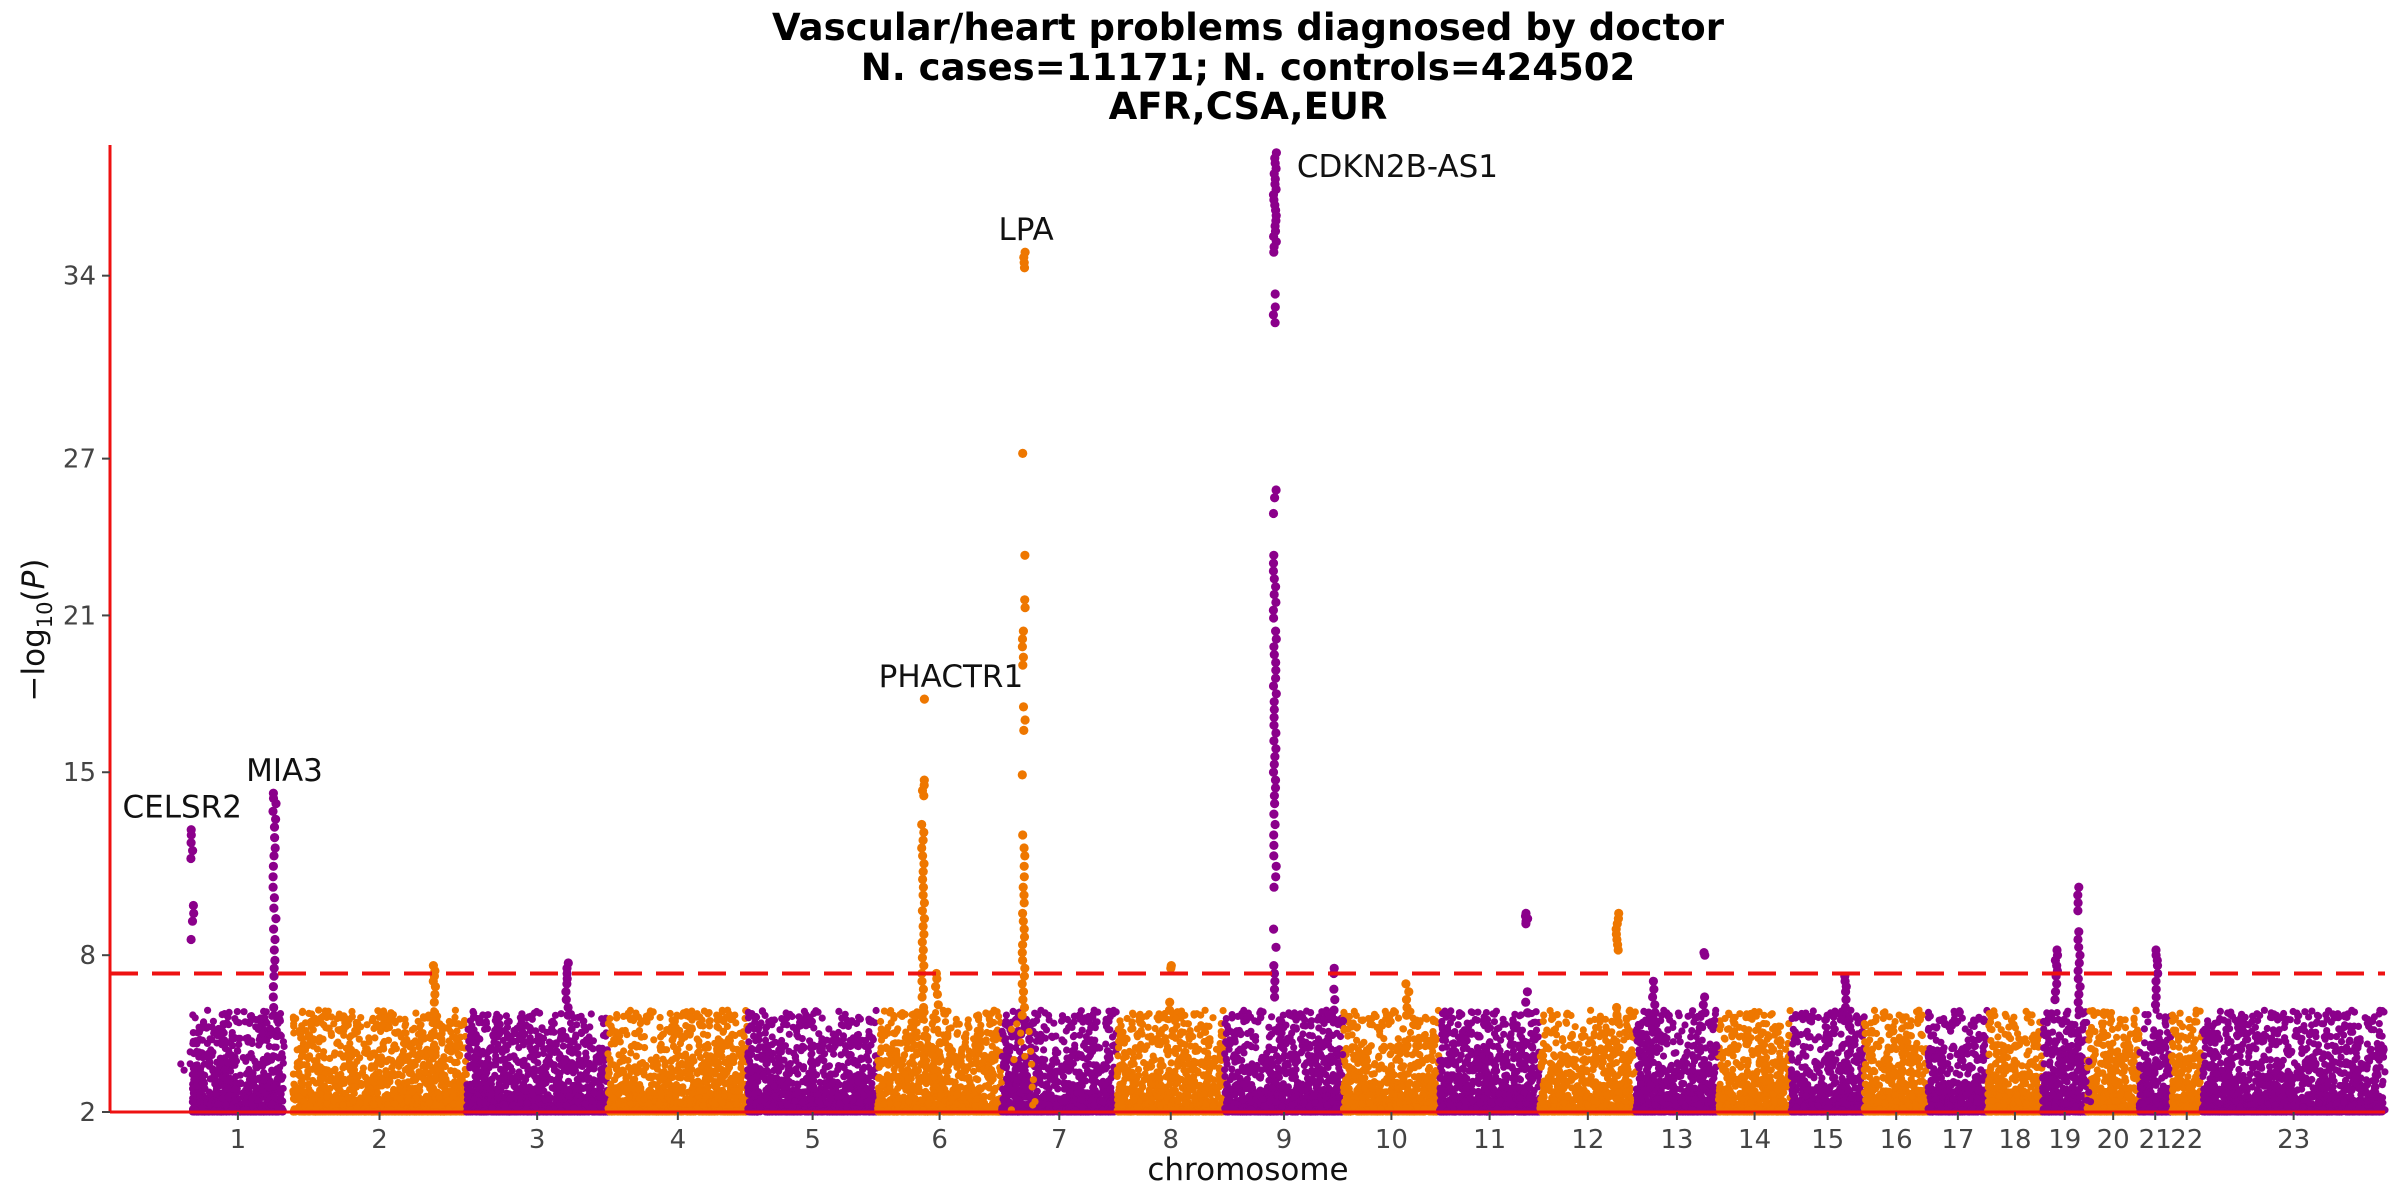  What do you see at coordinates (1248, 106) in the screenshot?
I see `title-line-3: AFR,CSA,EUR` at bounding box center [1248, 106].